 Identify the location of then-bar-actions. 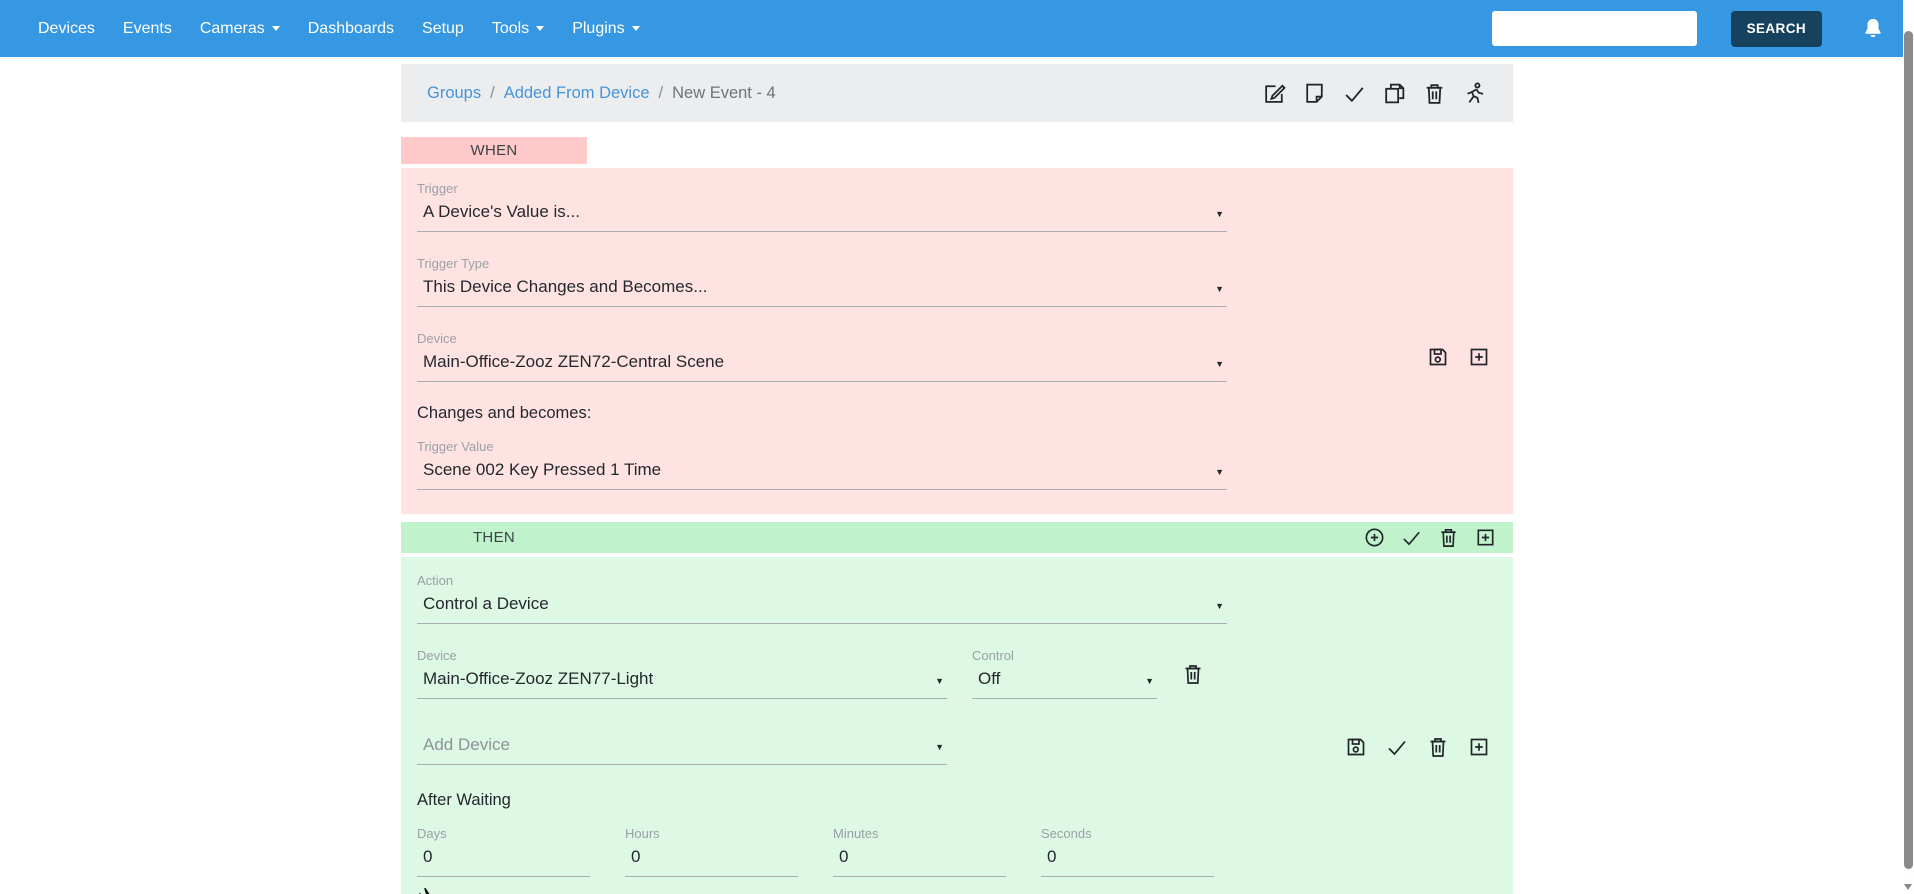
(1430, 537).